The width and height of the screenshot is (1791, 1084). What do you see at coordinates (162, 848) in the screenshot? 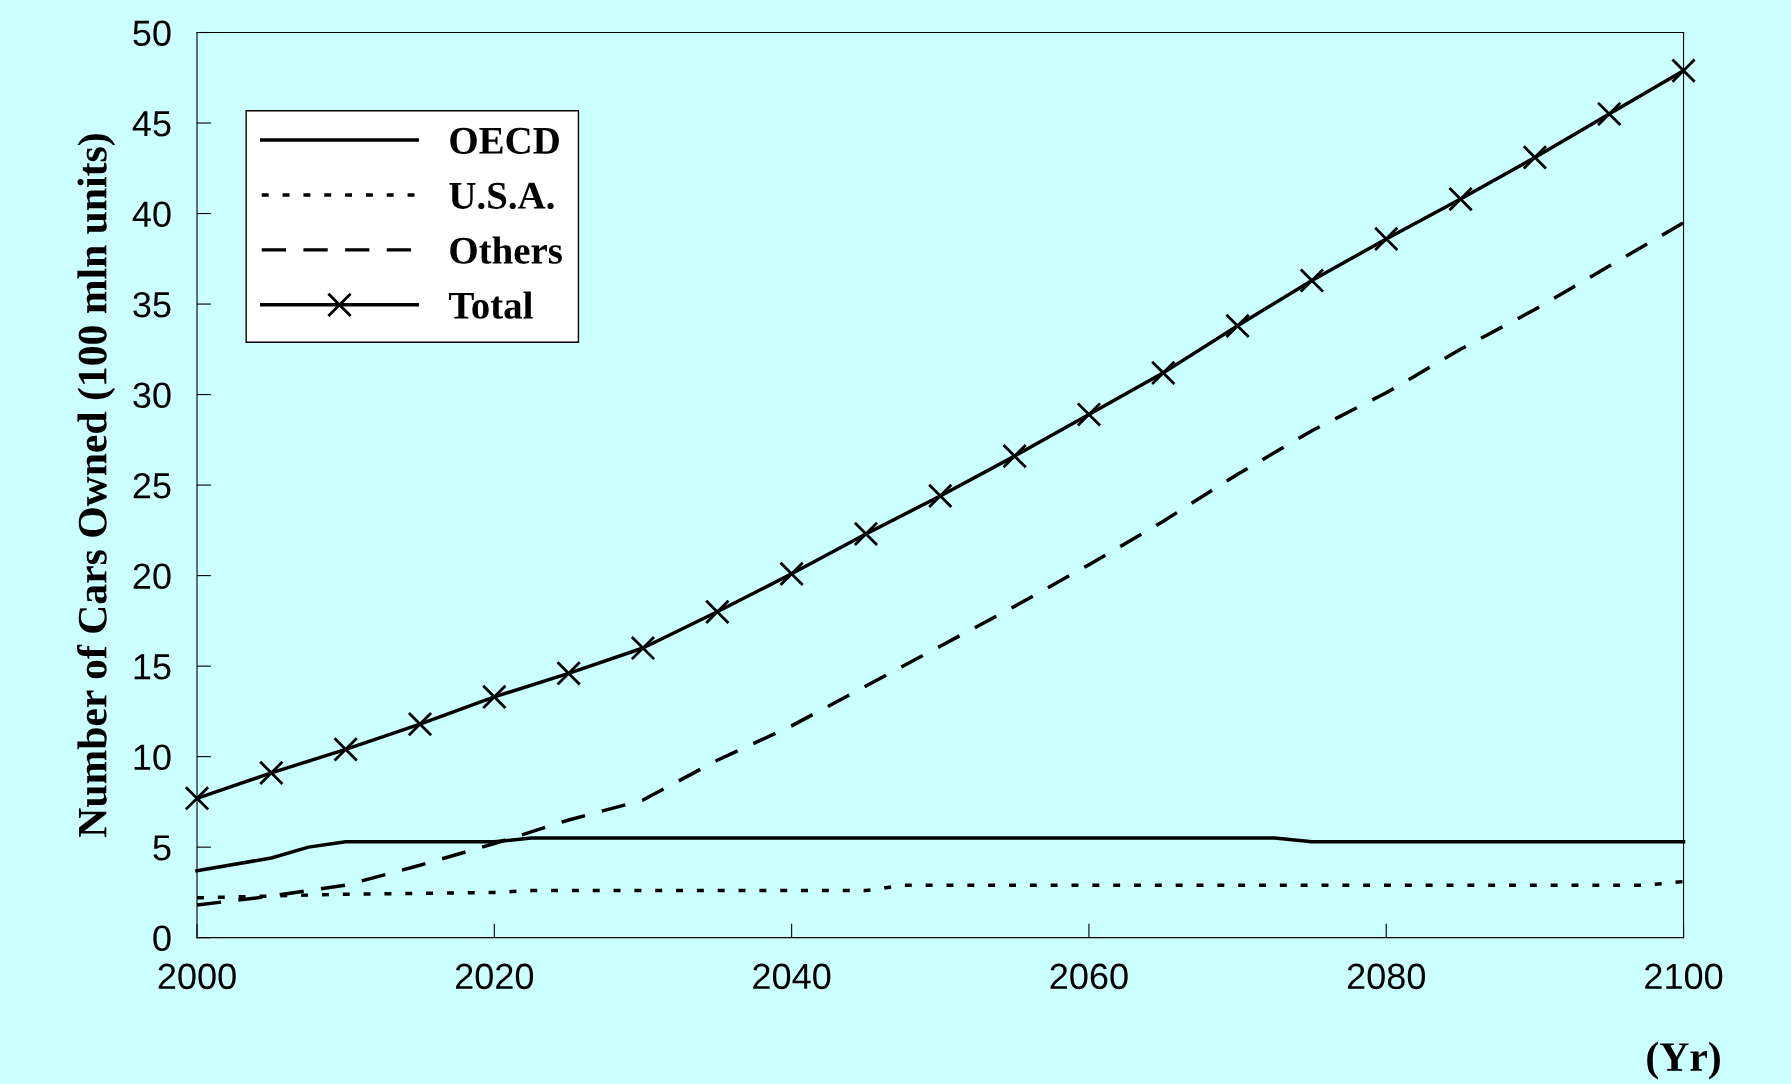
I see `y-tick-label: 5` at bounding box center [162, 848].